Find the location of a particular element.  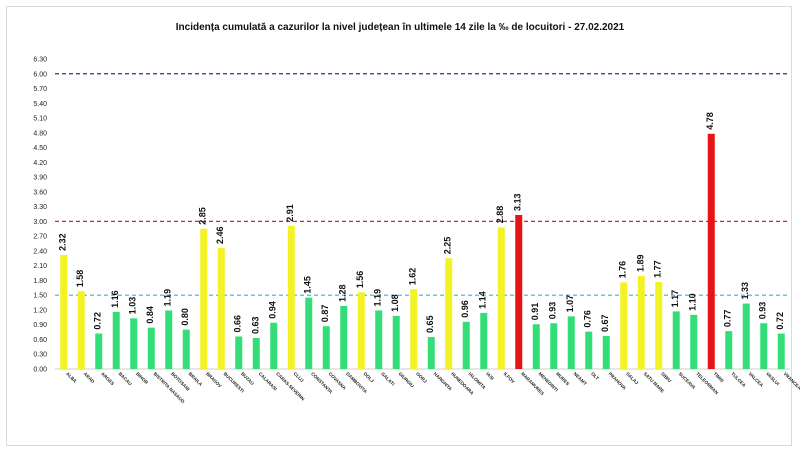

data-label: 1.89 is located at coordinates (640, 263).